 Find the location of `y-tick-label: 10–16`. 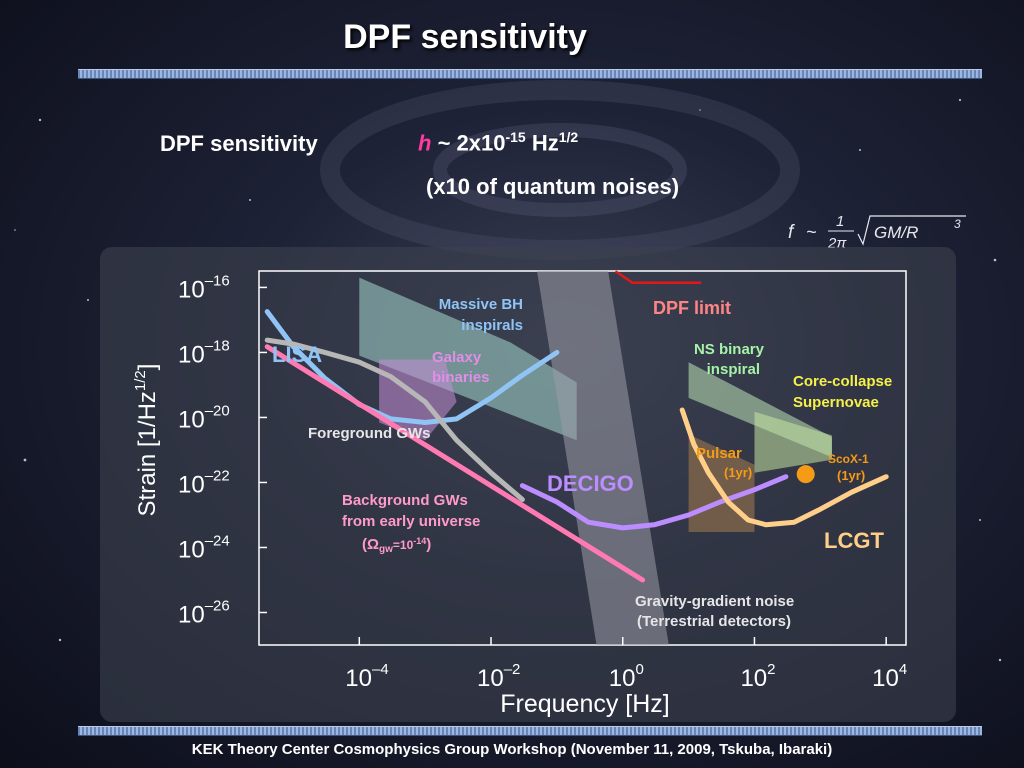

y-tick-label: 10–16 is located at coordinates (204, 287).